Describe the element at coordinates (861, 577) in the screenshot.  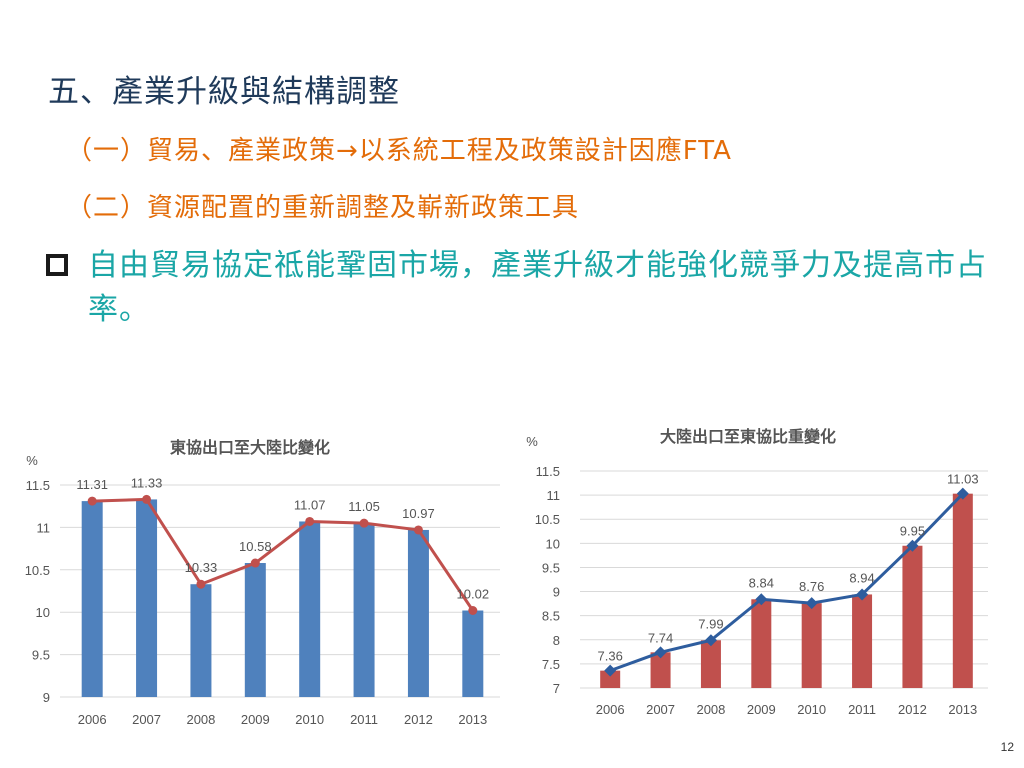
I see `data-label: 8.94` at that location.